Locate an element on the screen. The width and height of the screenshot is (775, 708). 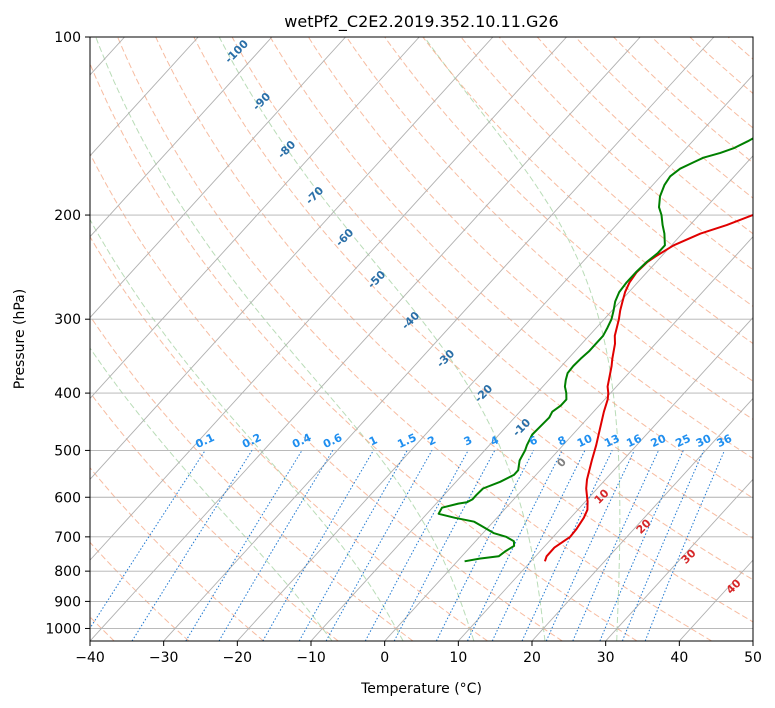
x-tick-label: −20 is located at coordinates (238, 658).